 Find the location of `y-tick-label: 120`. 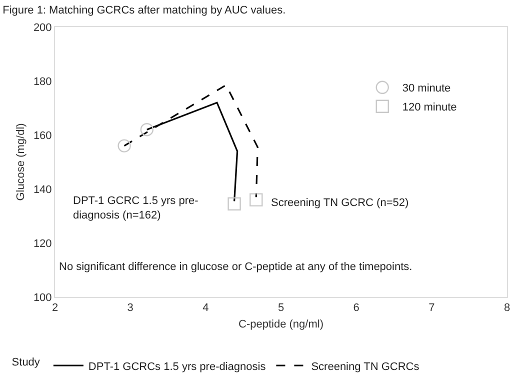

y-tick-label: 120 is located at coordinates (42, 244).